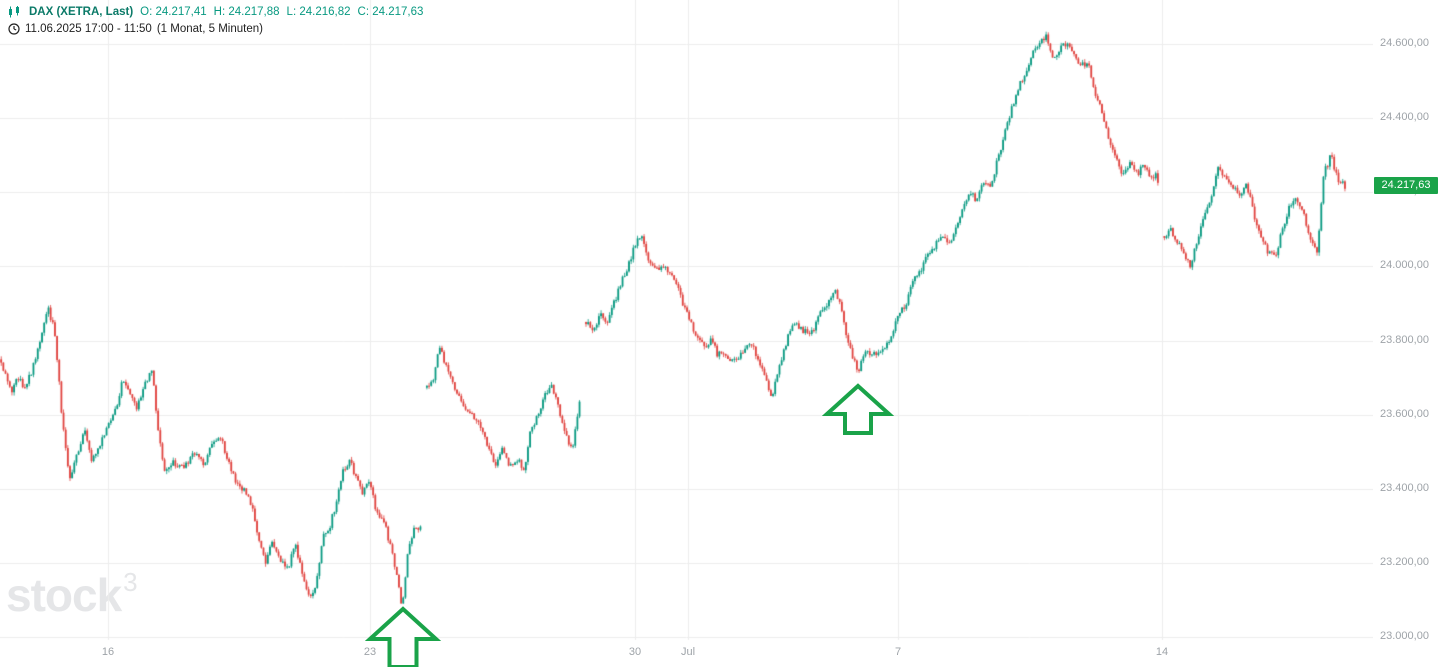  I want to click on price-axis-label: 24.600,00, so click(1404, 43).